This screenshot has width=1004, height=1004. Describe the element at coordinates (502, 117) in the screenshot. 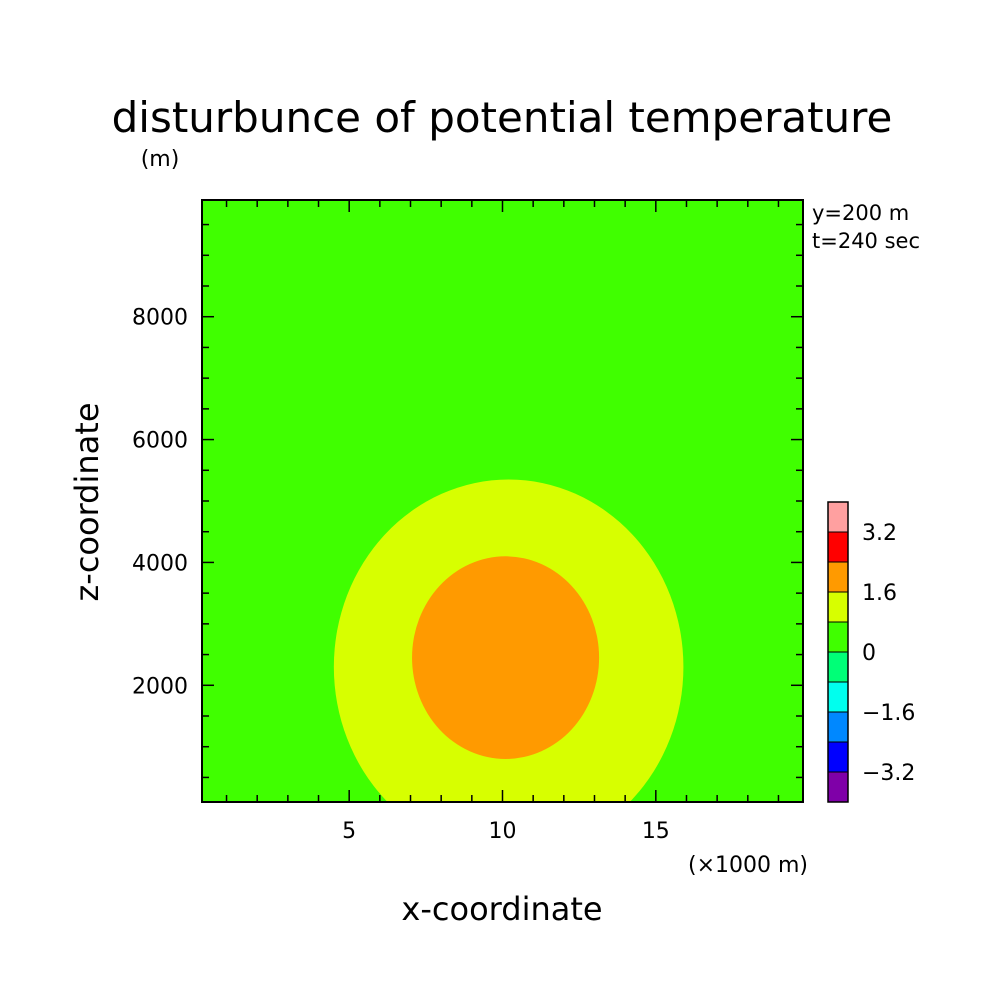

I see `chart-title: disturbunce of potential temperature` at that location.